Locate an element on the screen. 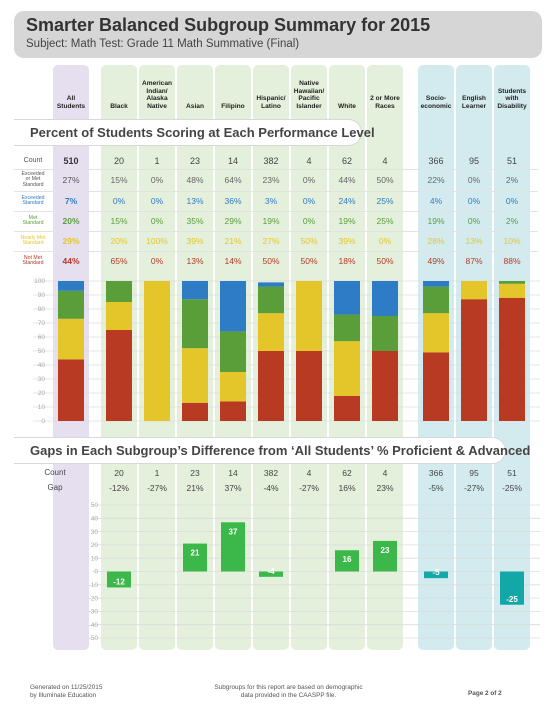 The height and width of the screenshot is (720, 556). column-header: Students with Disability is located at coordinates (512, 99).